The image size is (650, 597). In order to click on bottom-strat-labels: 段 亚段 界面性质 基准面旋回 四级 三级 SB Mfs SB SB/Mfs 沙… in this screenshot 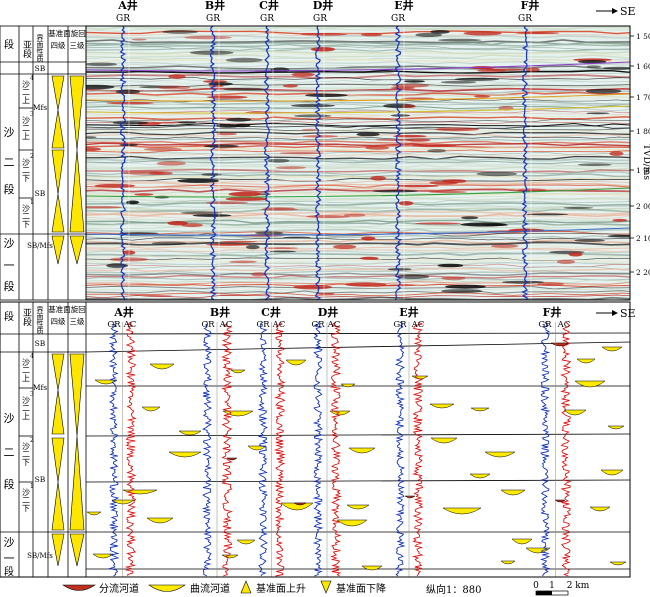, I will do `click(45, 441)`.